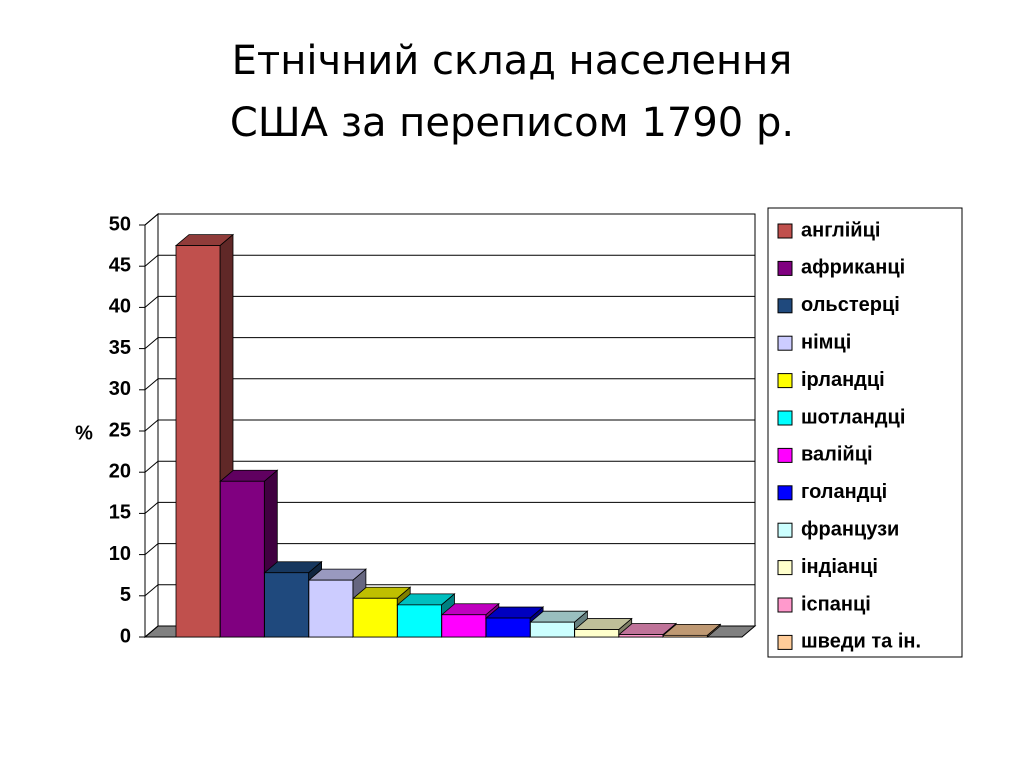 Image resolution: width=1024 pixels, height=768 pixels. What do you see at coordinates (125, 595) in the screenshot?
I see `y-tick-label: 5` at bounding box center [125, 595].